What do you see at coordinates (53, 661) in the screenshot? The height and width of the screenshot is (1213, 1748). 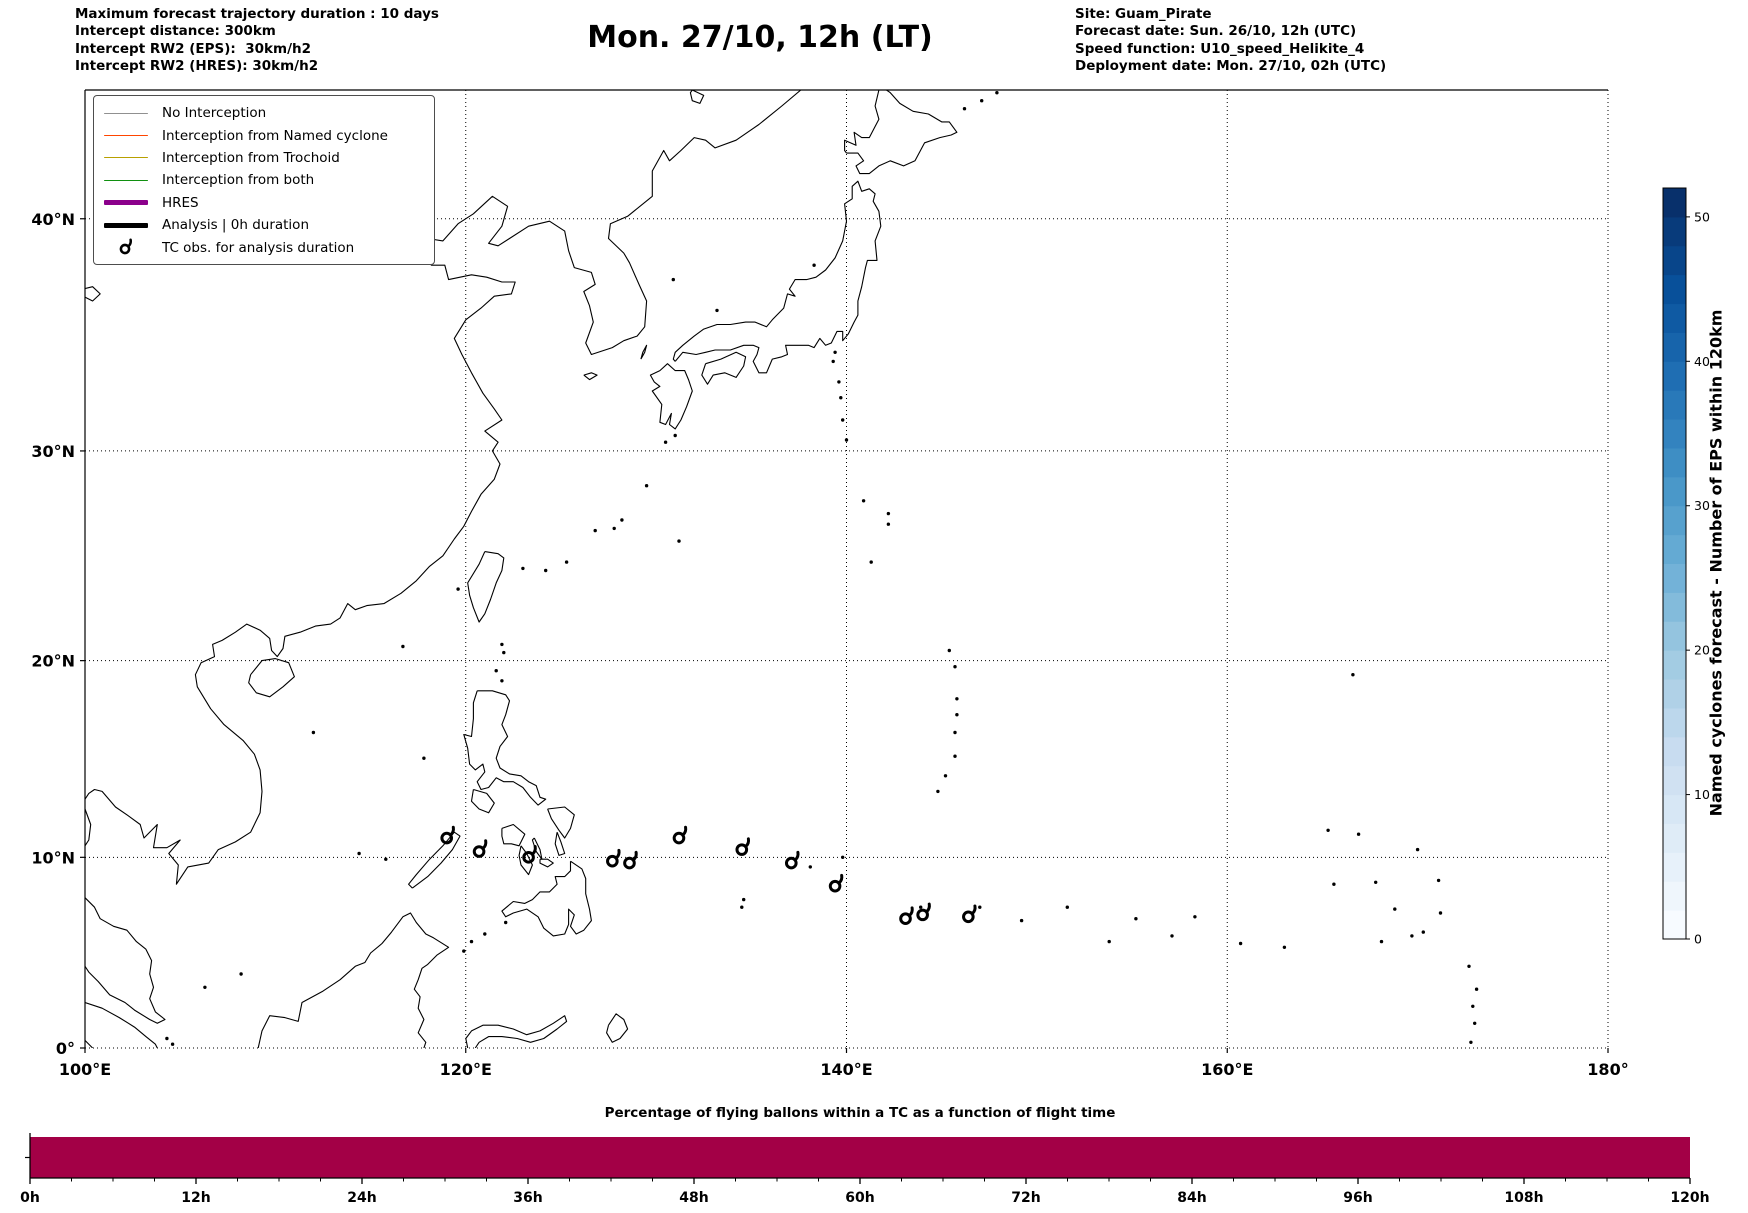 I see `y-tick-label: 20°N` at bounding box center [53, 661].